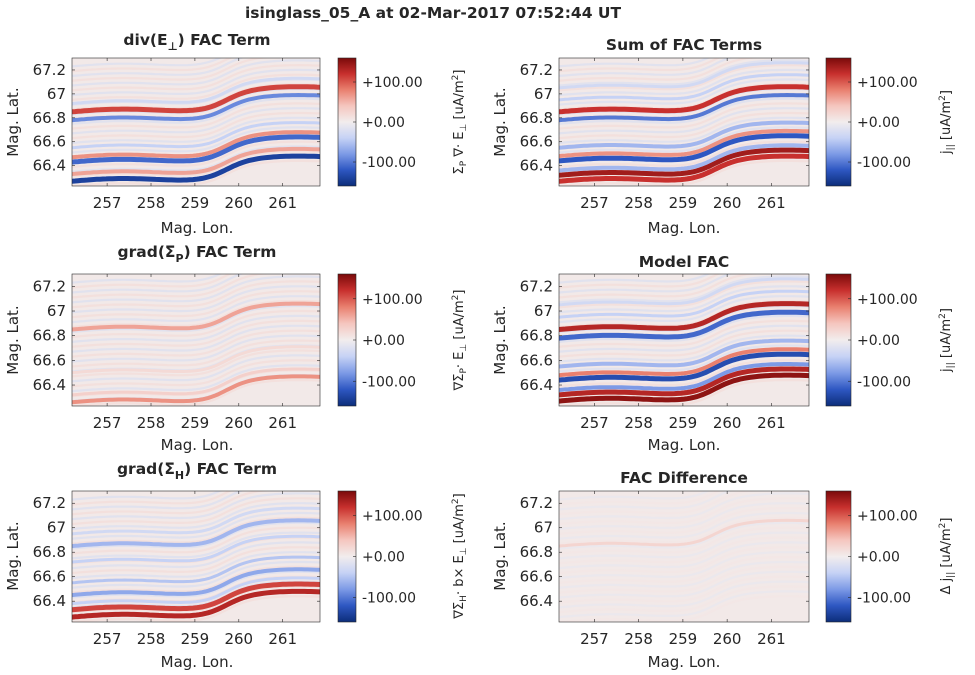 The height and width of the screenshot is (675, 975). I want to click on colorbar-label: ΣP ∇· E⊥ [uA/m2], so click(460, 121).